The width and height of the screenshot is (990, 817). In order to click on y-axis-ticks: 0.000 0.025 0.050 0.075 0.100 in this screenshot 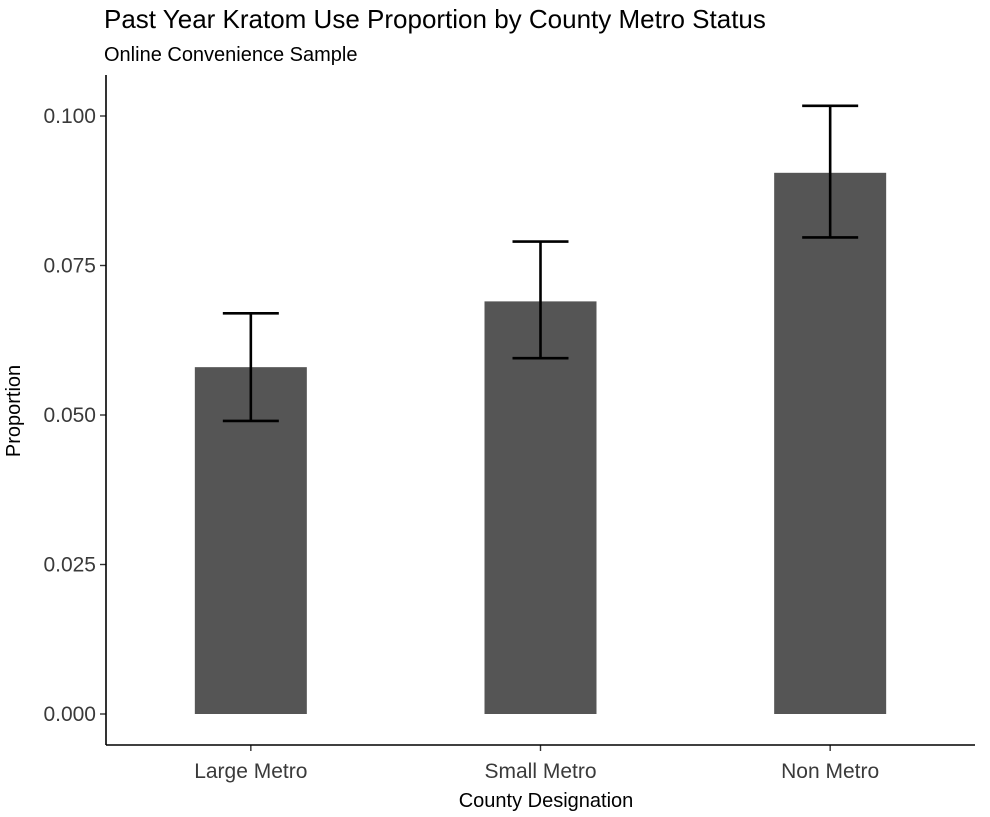, I will do `click(74, 415)`.